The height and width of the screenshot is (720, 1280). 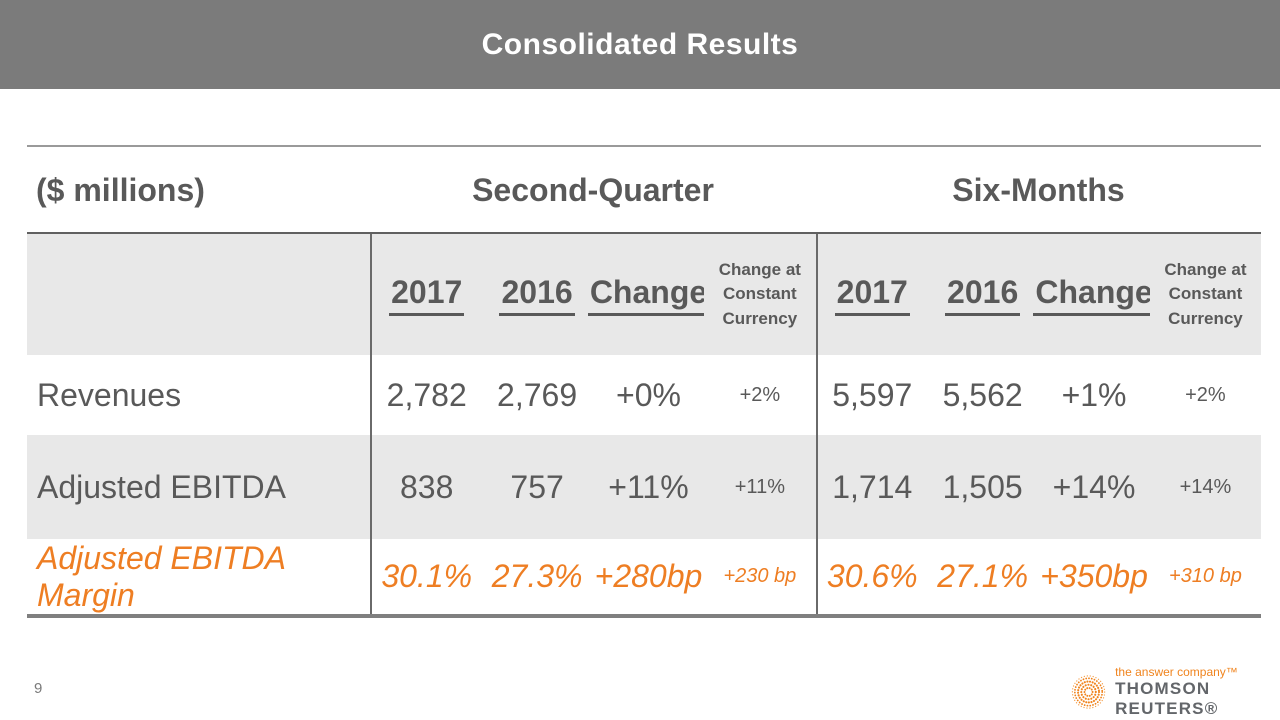 I want to click on header-rule, so click(x=644, y=146).